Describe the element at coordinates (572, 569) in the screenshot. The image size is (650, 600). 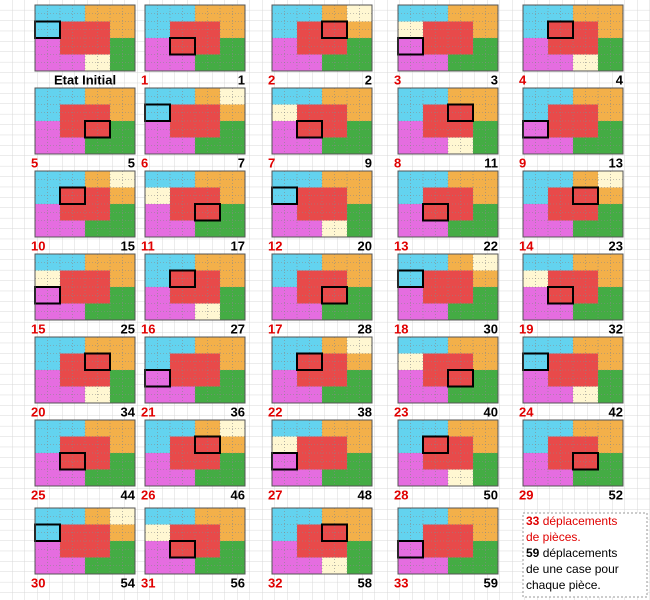
I see `note-line: de une case pour` at that location.